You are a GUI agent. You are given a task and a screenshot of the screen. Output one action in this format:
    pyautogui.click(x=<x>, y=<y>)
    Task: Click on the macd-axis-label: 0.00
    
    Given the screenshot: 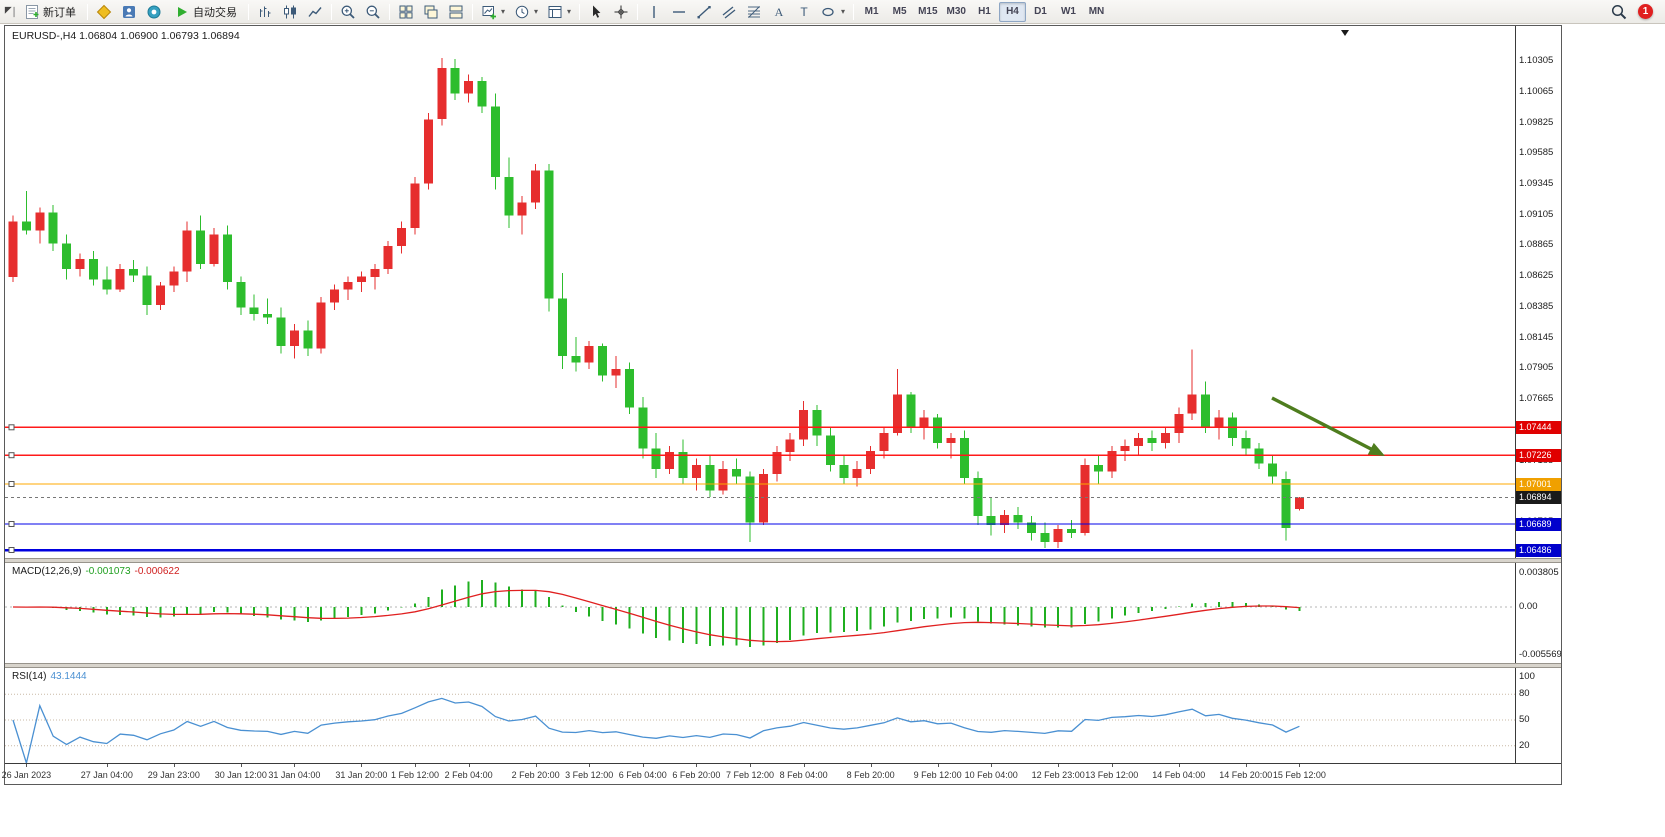 What is the action you would take?
    pyautogui.click(x=1528, y=606)
    